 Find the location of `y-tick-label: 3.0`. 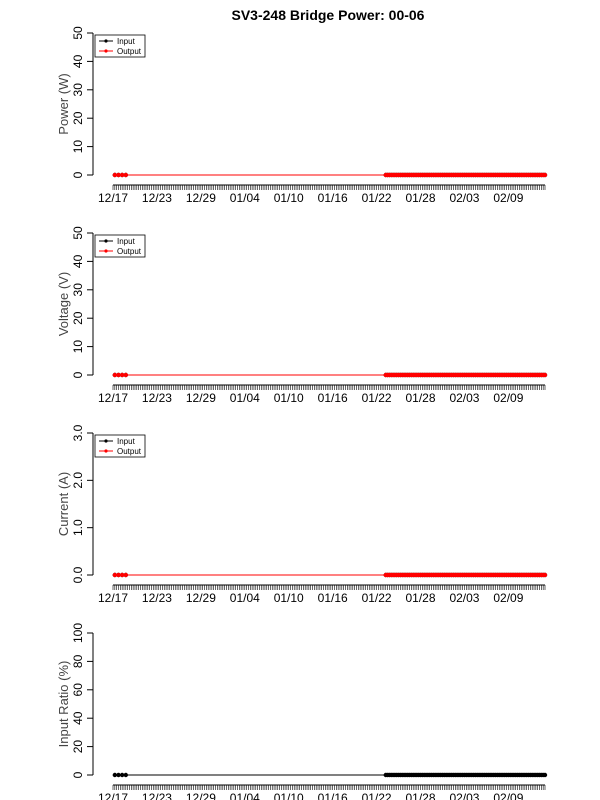

y-tick-label: 3.0 is located at coordinates (78, 432).